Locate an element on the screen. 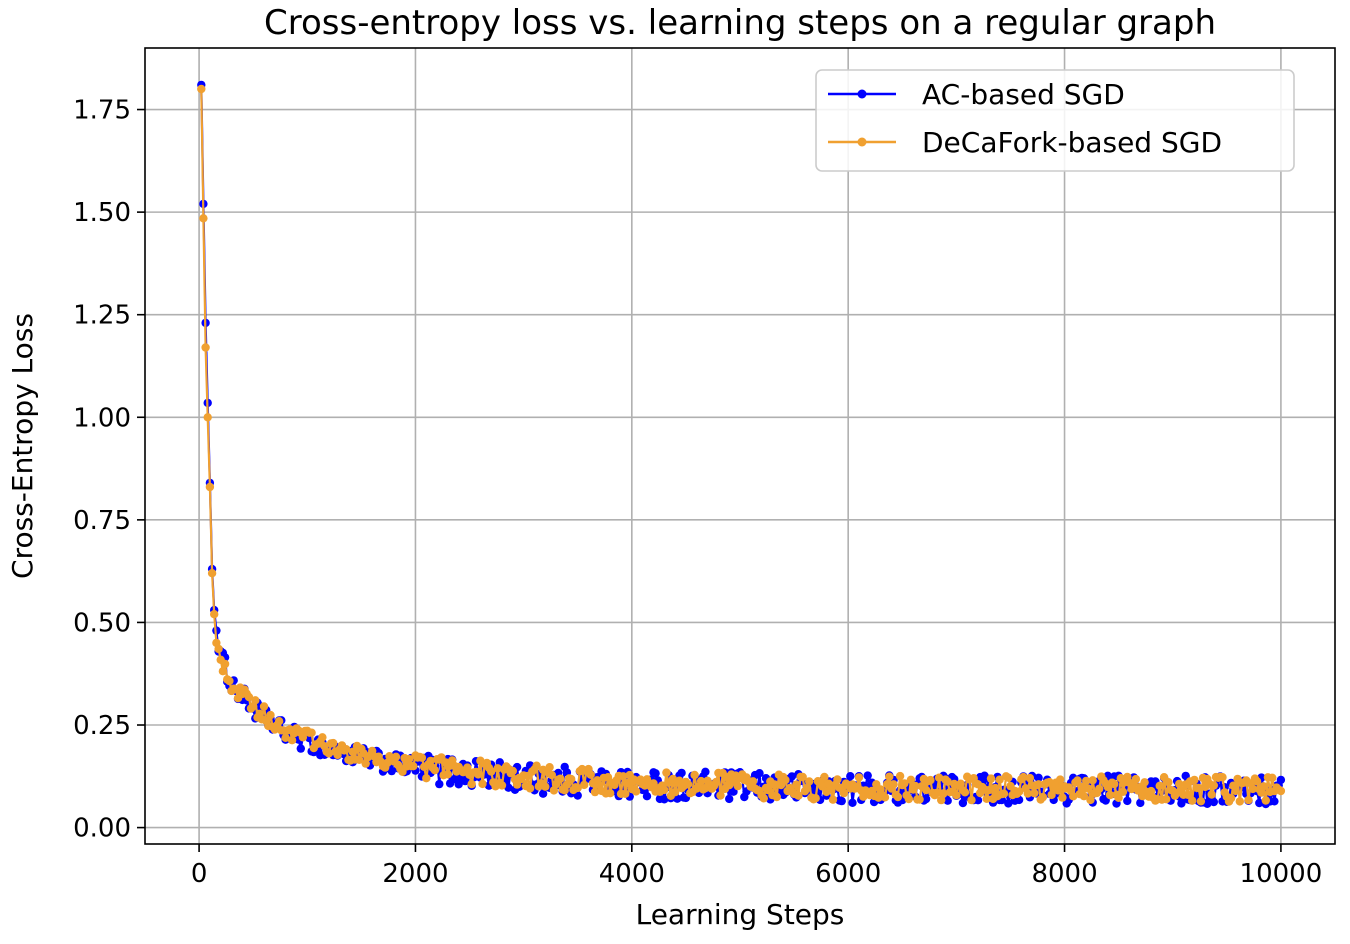  y-tick-label: 1.25 is located at coordinates (102, 316).